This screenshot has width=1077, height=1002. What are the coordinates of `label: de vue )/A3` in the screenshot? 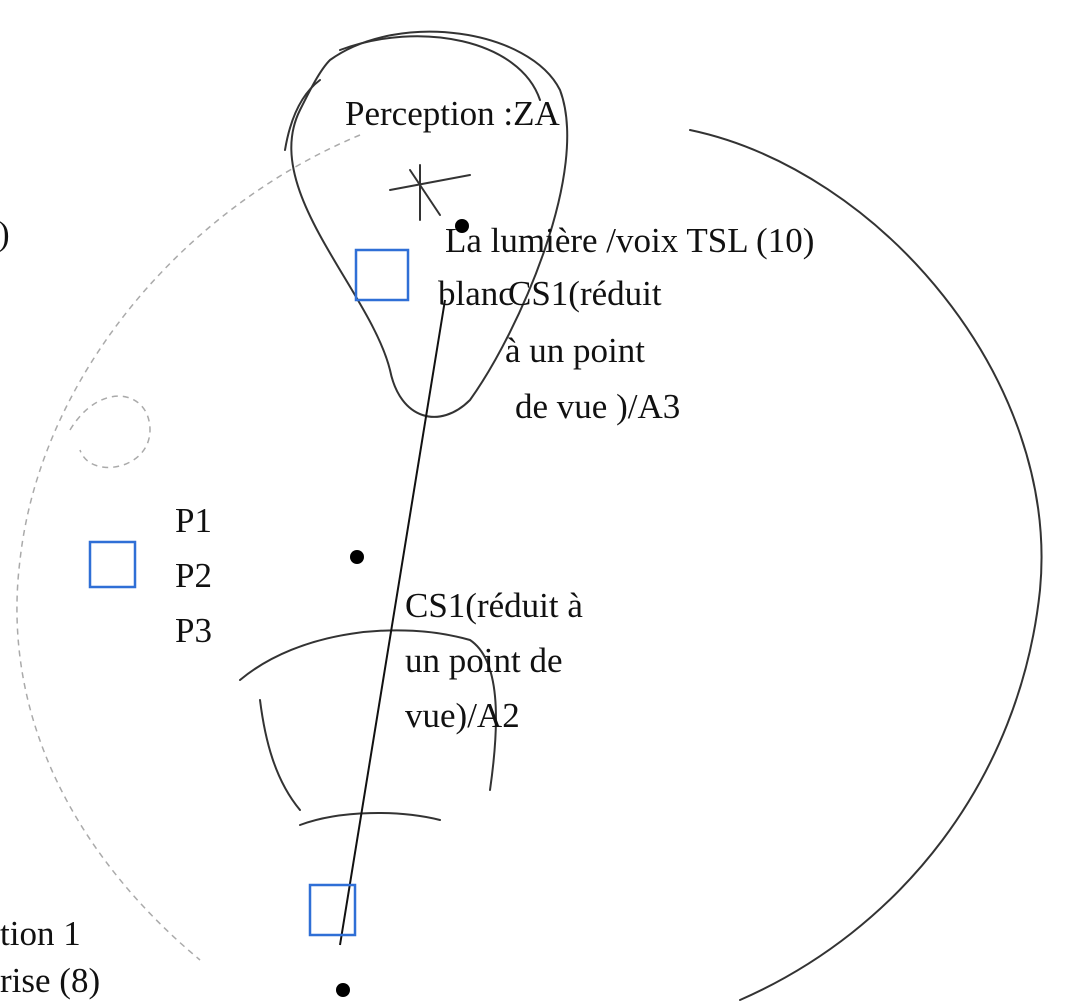 It's located at (597, 406).